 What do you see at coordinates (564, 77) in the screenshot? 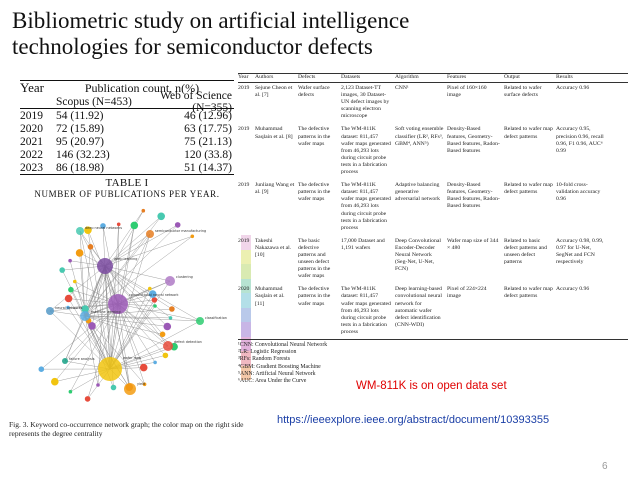
I see `header-cell: Results` at bounding box center [564, 77].